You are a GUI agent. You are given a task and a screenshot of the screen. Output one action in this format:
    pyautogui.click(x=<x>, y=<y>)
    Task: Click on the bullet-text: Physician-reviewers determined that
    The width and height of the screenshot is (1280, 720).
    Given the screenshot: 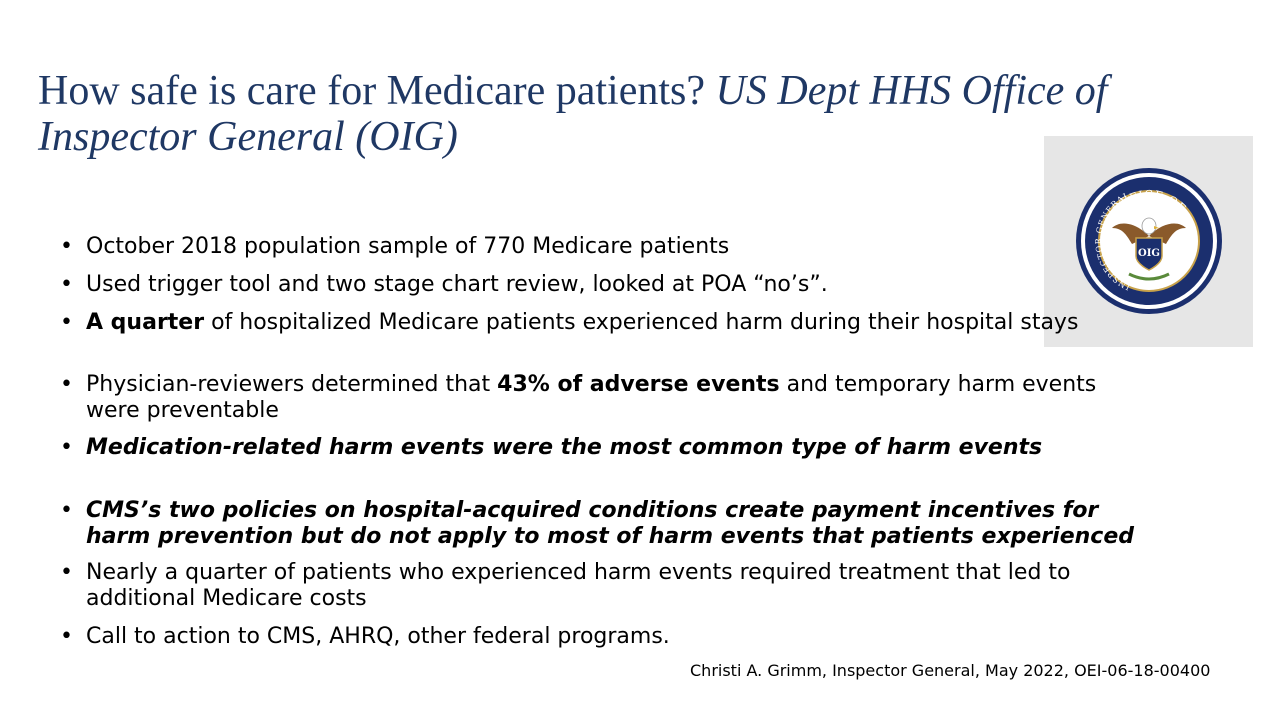 What is the action you would take?
    pyautogui.click(x=292, y=384)
    